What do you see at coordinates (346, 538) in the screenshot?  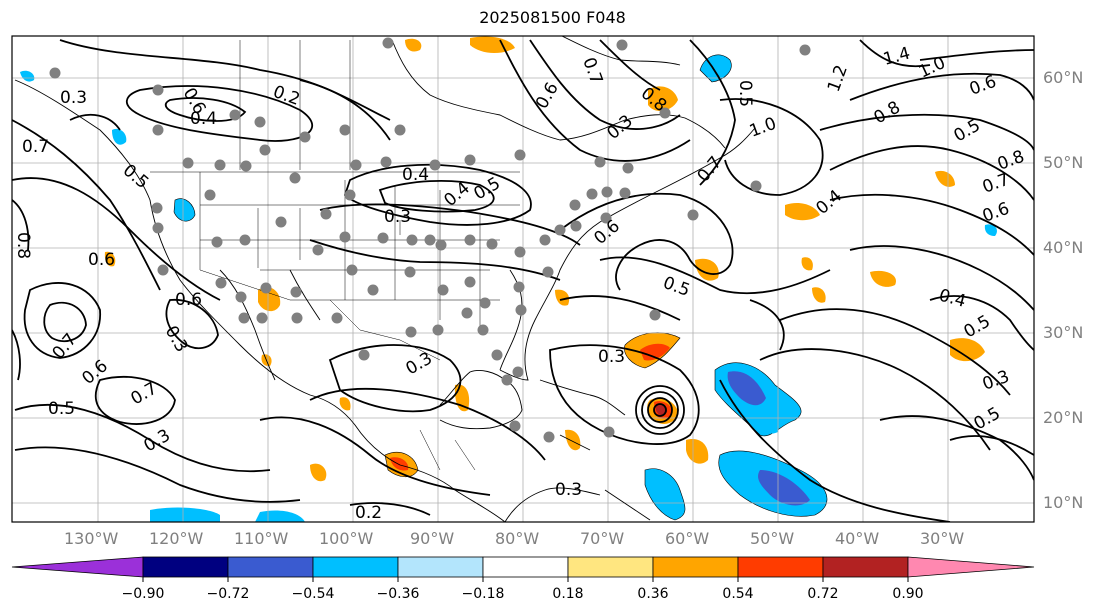 I see `lon-label: 100°W` at bounding box center [346, 538].